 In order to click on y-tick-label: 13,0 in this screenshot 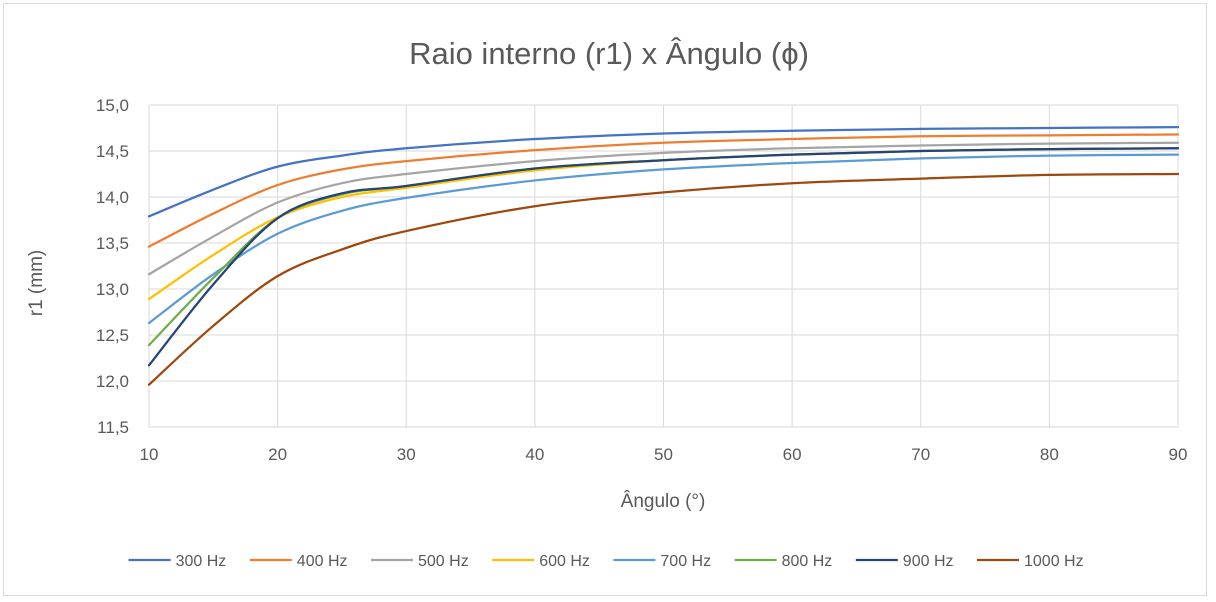, I will do `click(112, 289)`.